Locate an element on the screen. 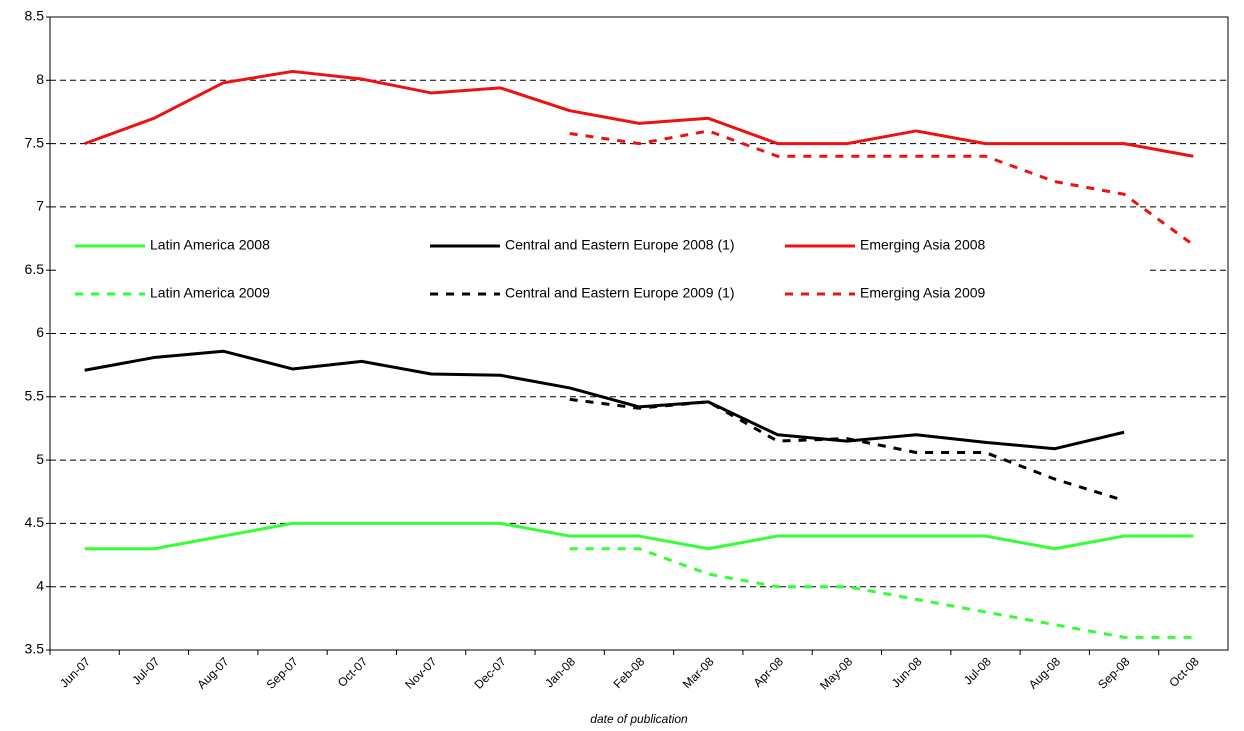 This screenshot has height=731, width=1244. x-tick-label: Sep-07 is located at coordinates (282, 672).